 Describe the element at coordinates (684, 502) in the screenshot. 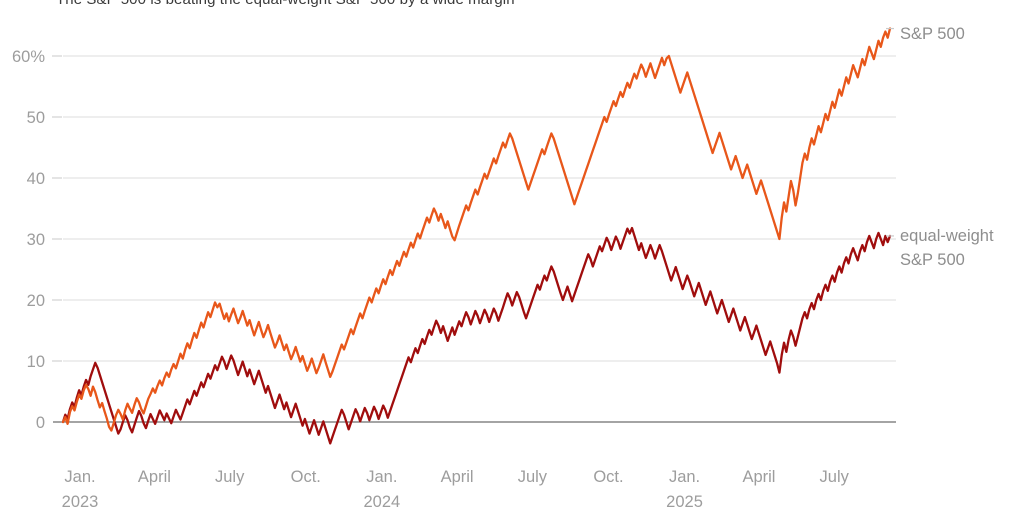

I see `x-axis-tick-label-year: 2025` at that location.